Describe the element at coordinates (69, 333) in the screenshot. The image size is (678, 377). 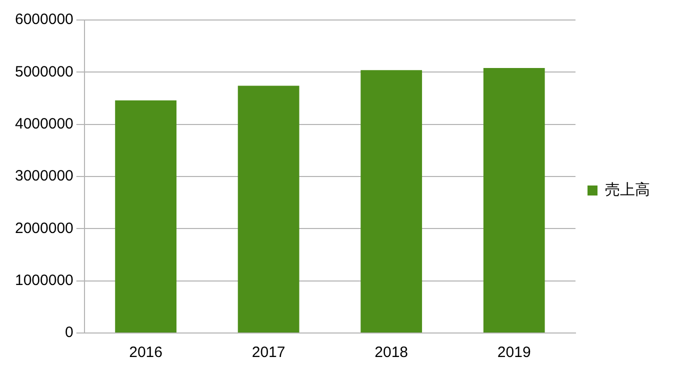
I see `y-tick-label: 0` at that location.